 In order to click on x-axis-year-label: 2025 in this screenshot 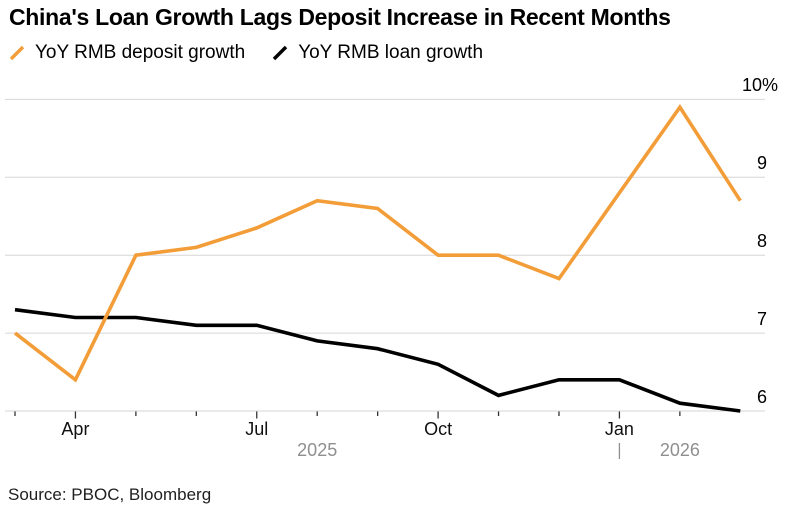, I will do `click(317, 450)`.